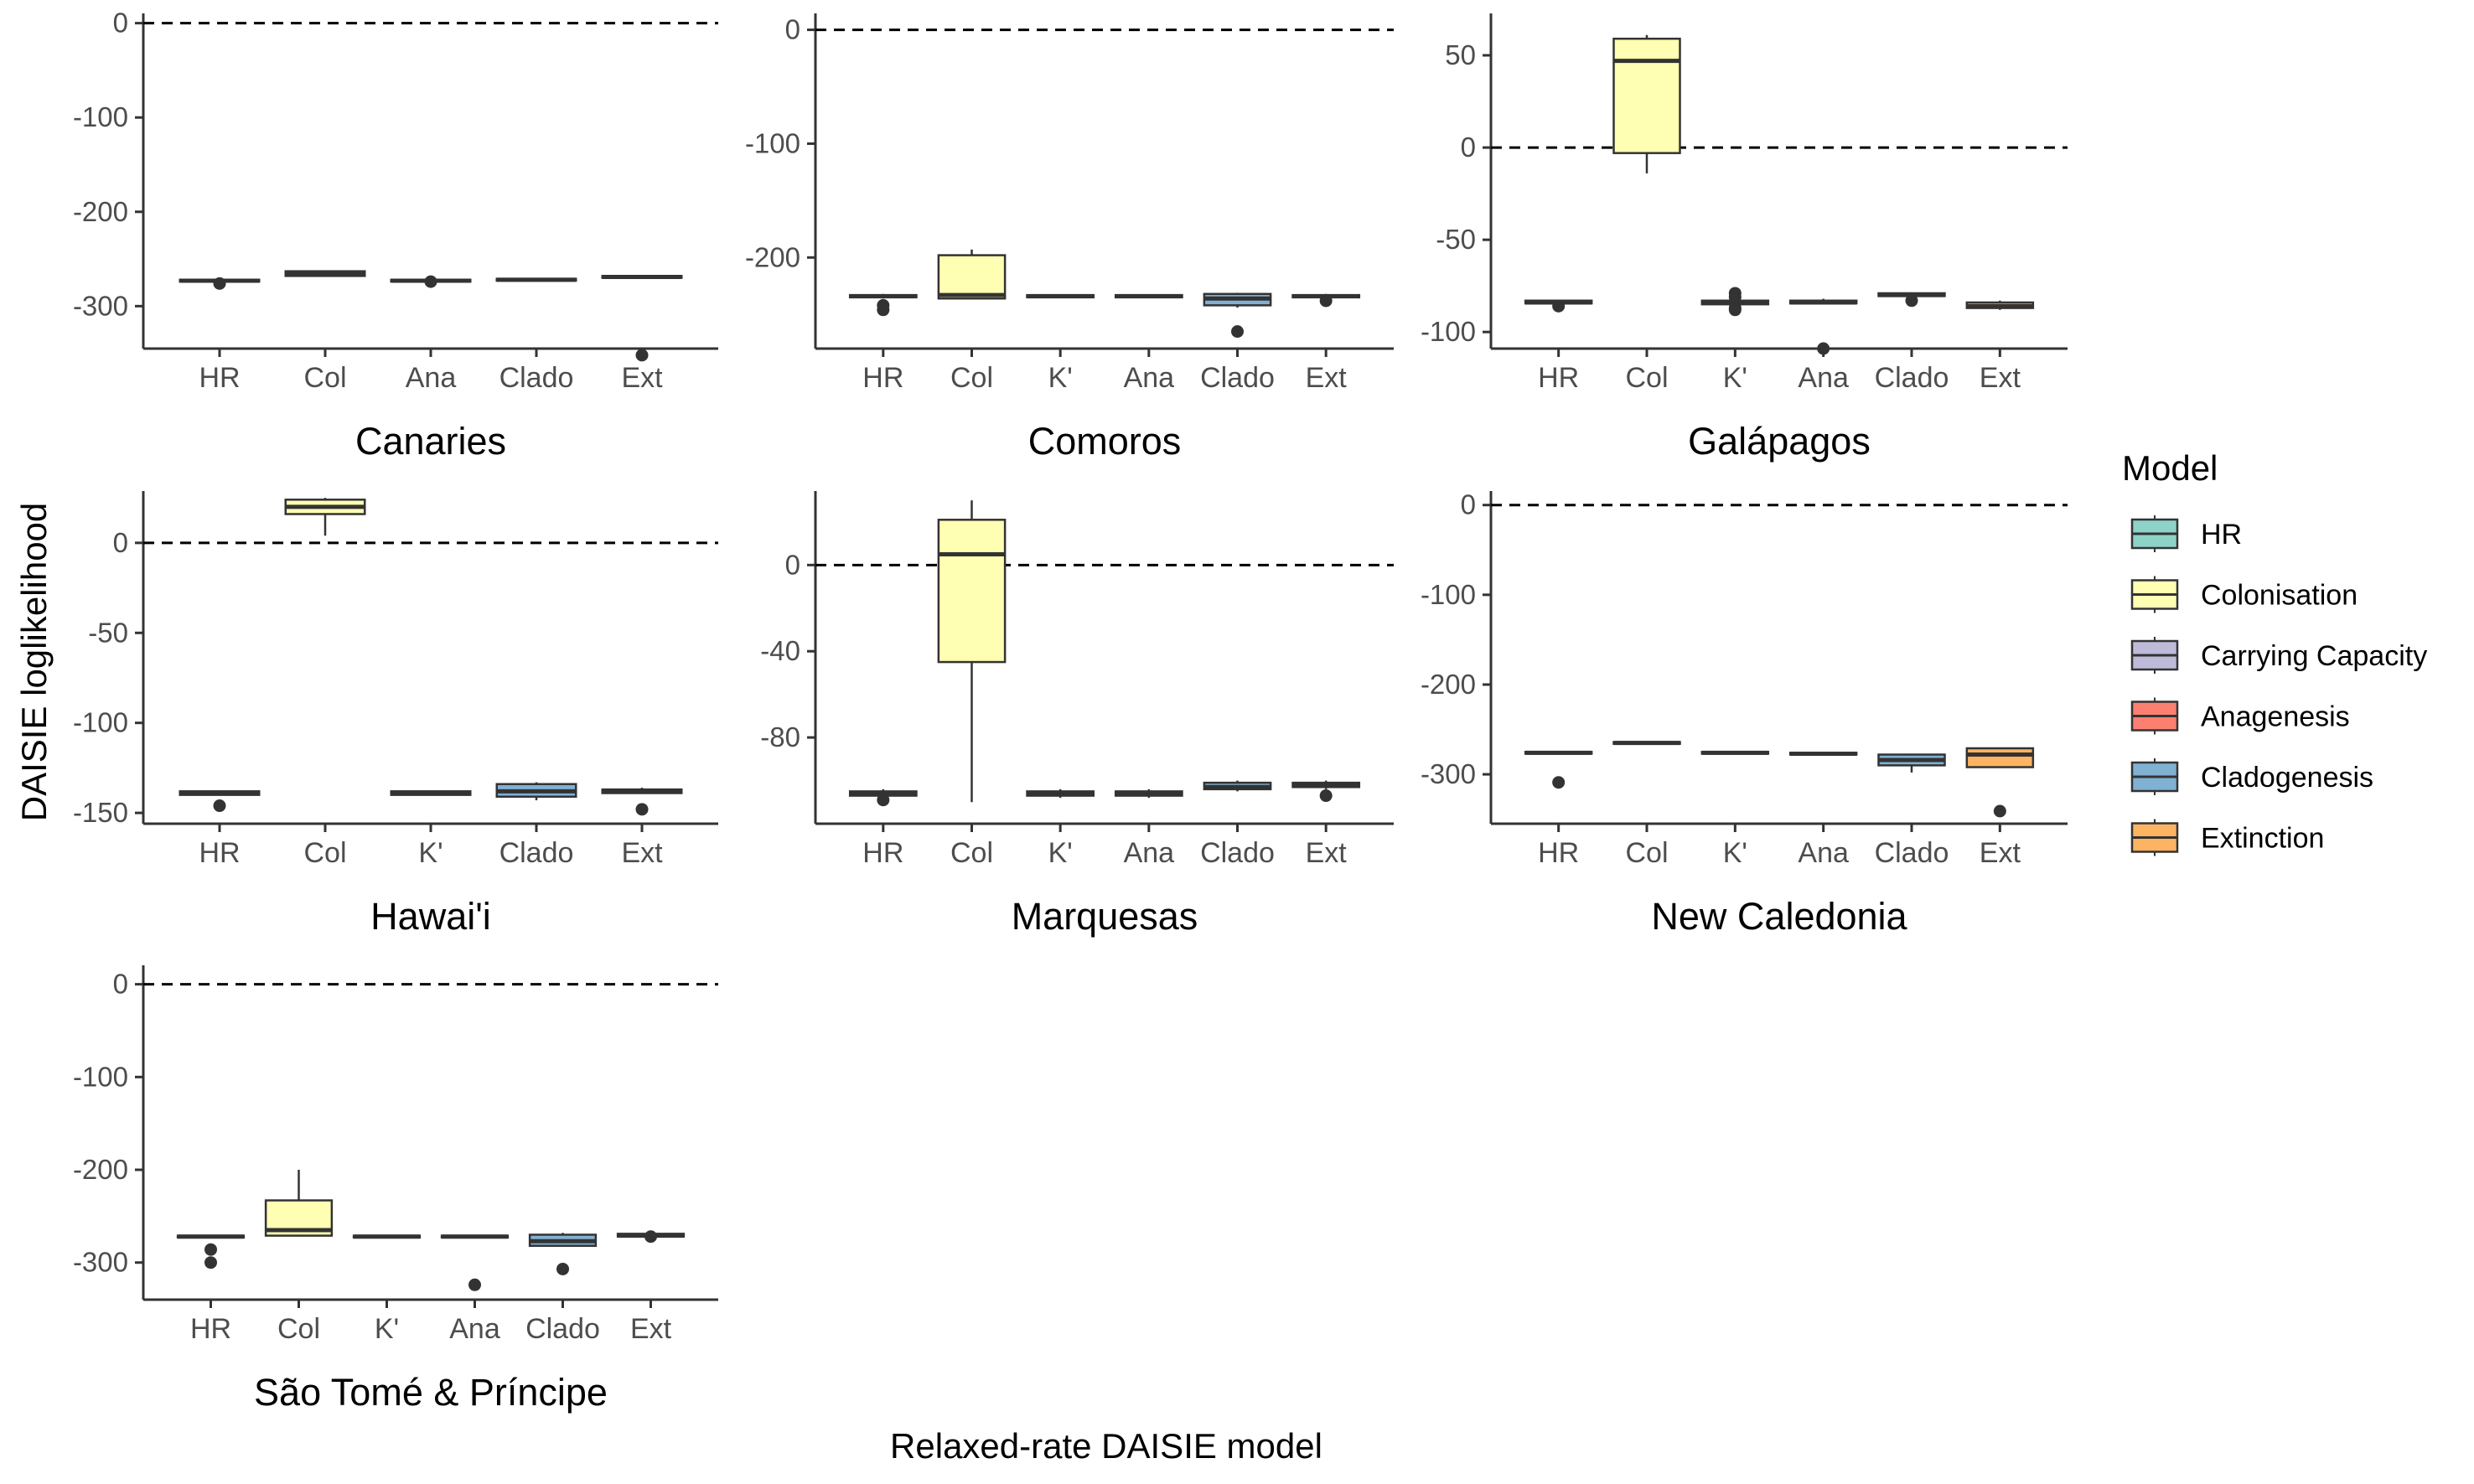  What do you see at coordinates (1460, 54) in the screenshot?
I see `y-tick-label: 50` at bounding box center [1460, 54].